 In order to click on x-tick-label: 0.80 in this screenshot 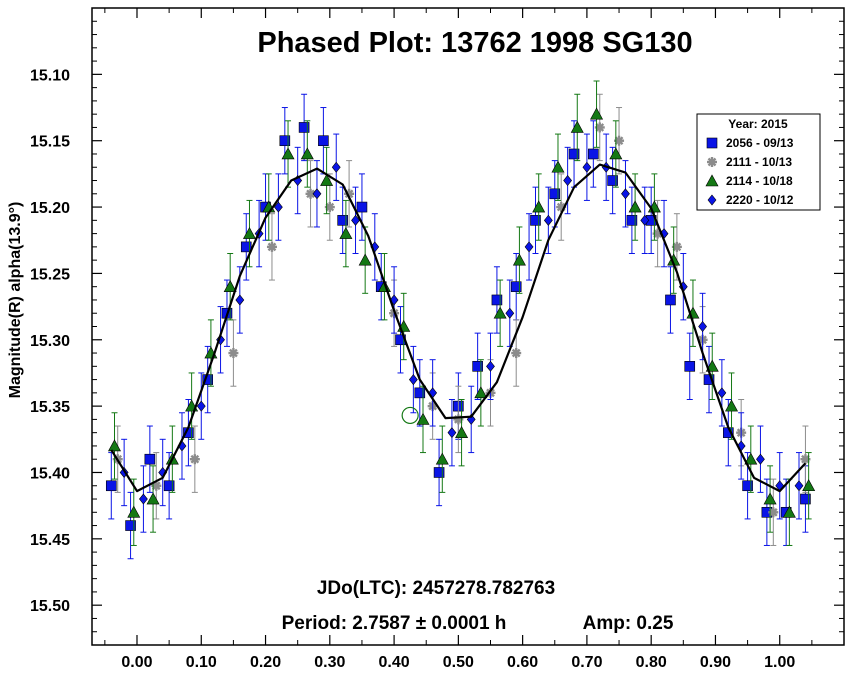, I will do `click(651, 662)`.